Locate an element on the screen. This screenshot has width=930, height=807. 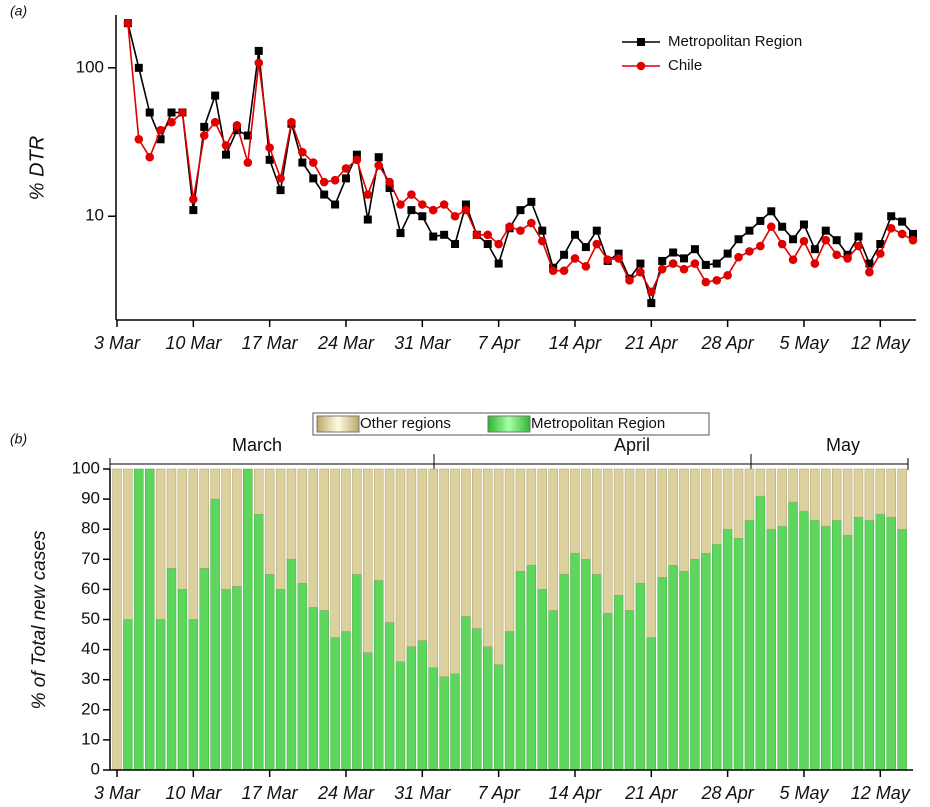
y-tick-label: 10 is located at coordinates (90, 738).